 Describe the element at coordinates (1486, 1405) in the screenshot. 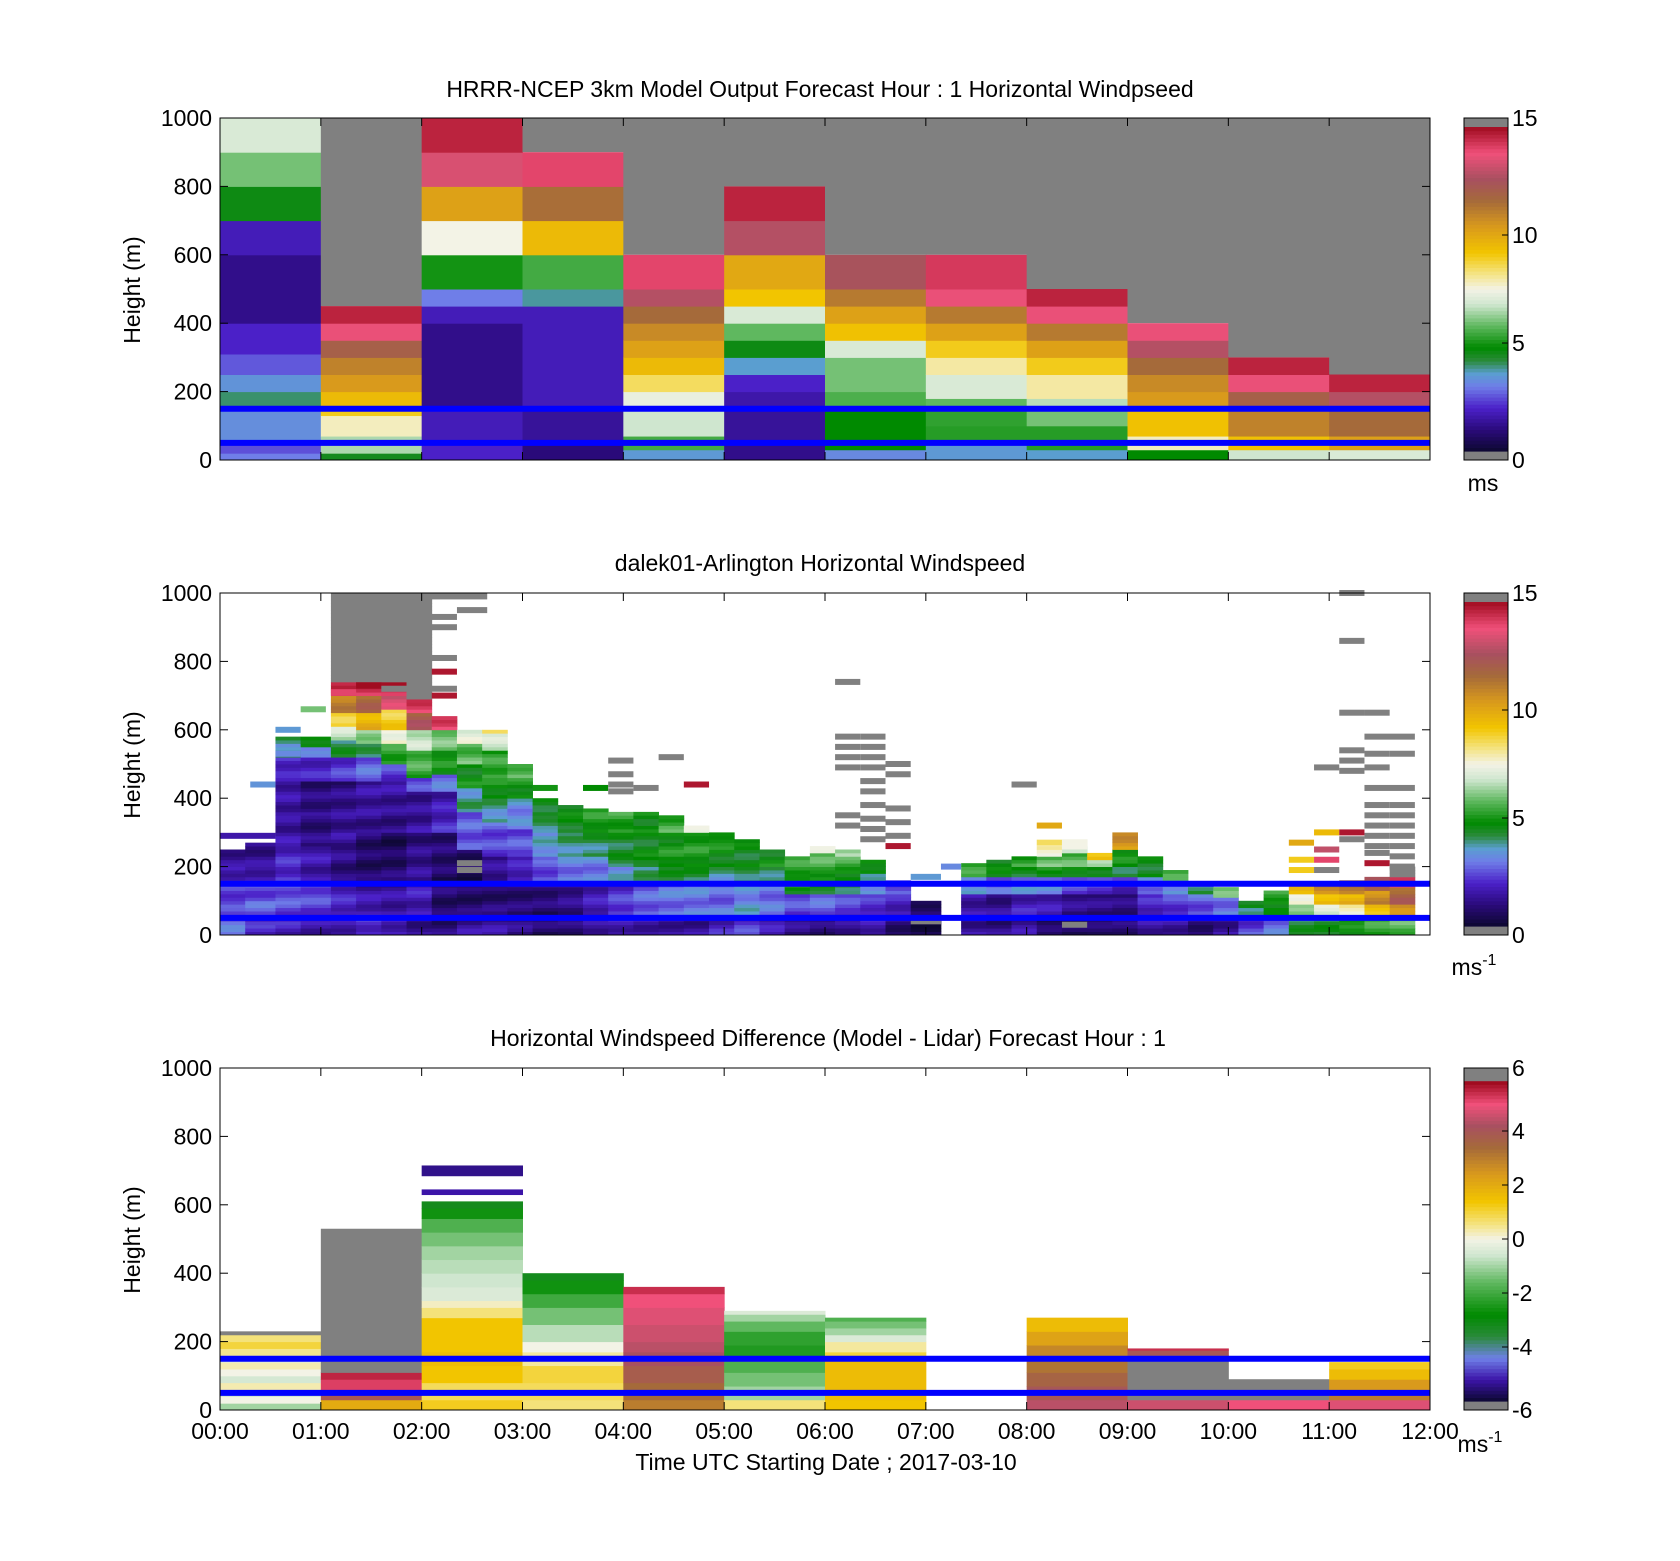

I see `colorbar-under` at that location.